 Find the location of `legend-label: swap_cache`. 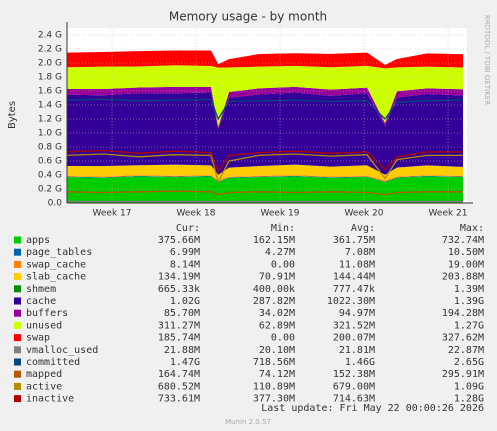

legend-label: swap_cache is located at coordinates (56, 264).